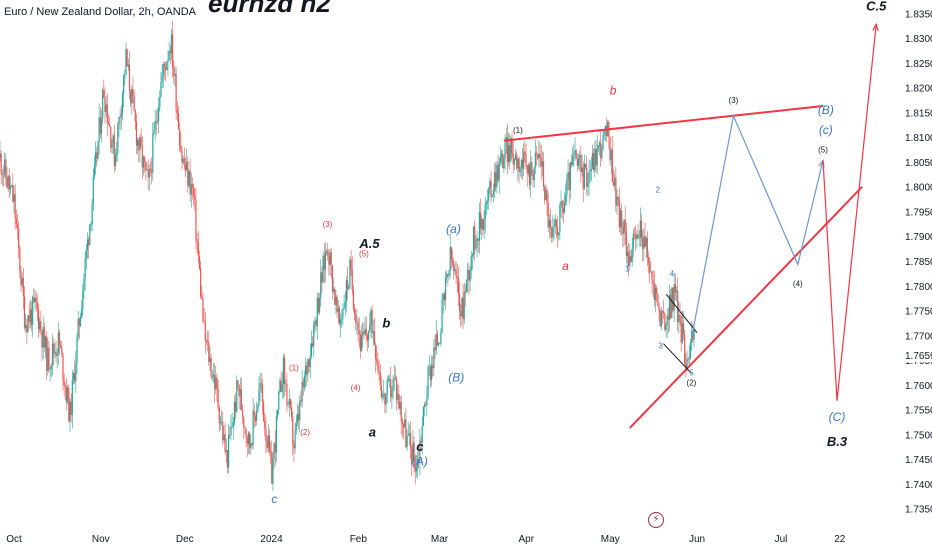  What do you see at coordinates (269, 9) in the screenshot?
I see `chart-title: eurnzd h2` at bounding box center [269, 9].